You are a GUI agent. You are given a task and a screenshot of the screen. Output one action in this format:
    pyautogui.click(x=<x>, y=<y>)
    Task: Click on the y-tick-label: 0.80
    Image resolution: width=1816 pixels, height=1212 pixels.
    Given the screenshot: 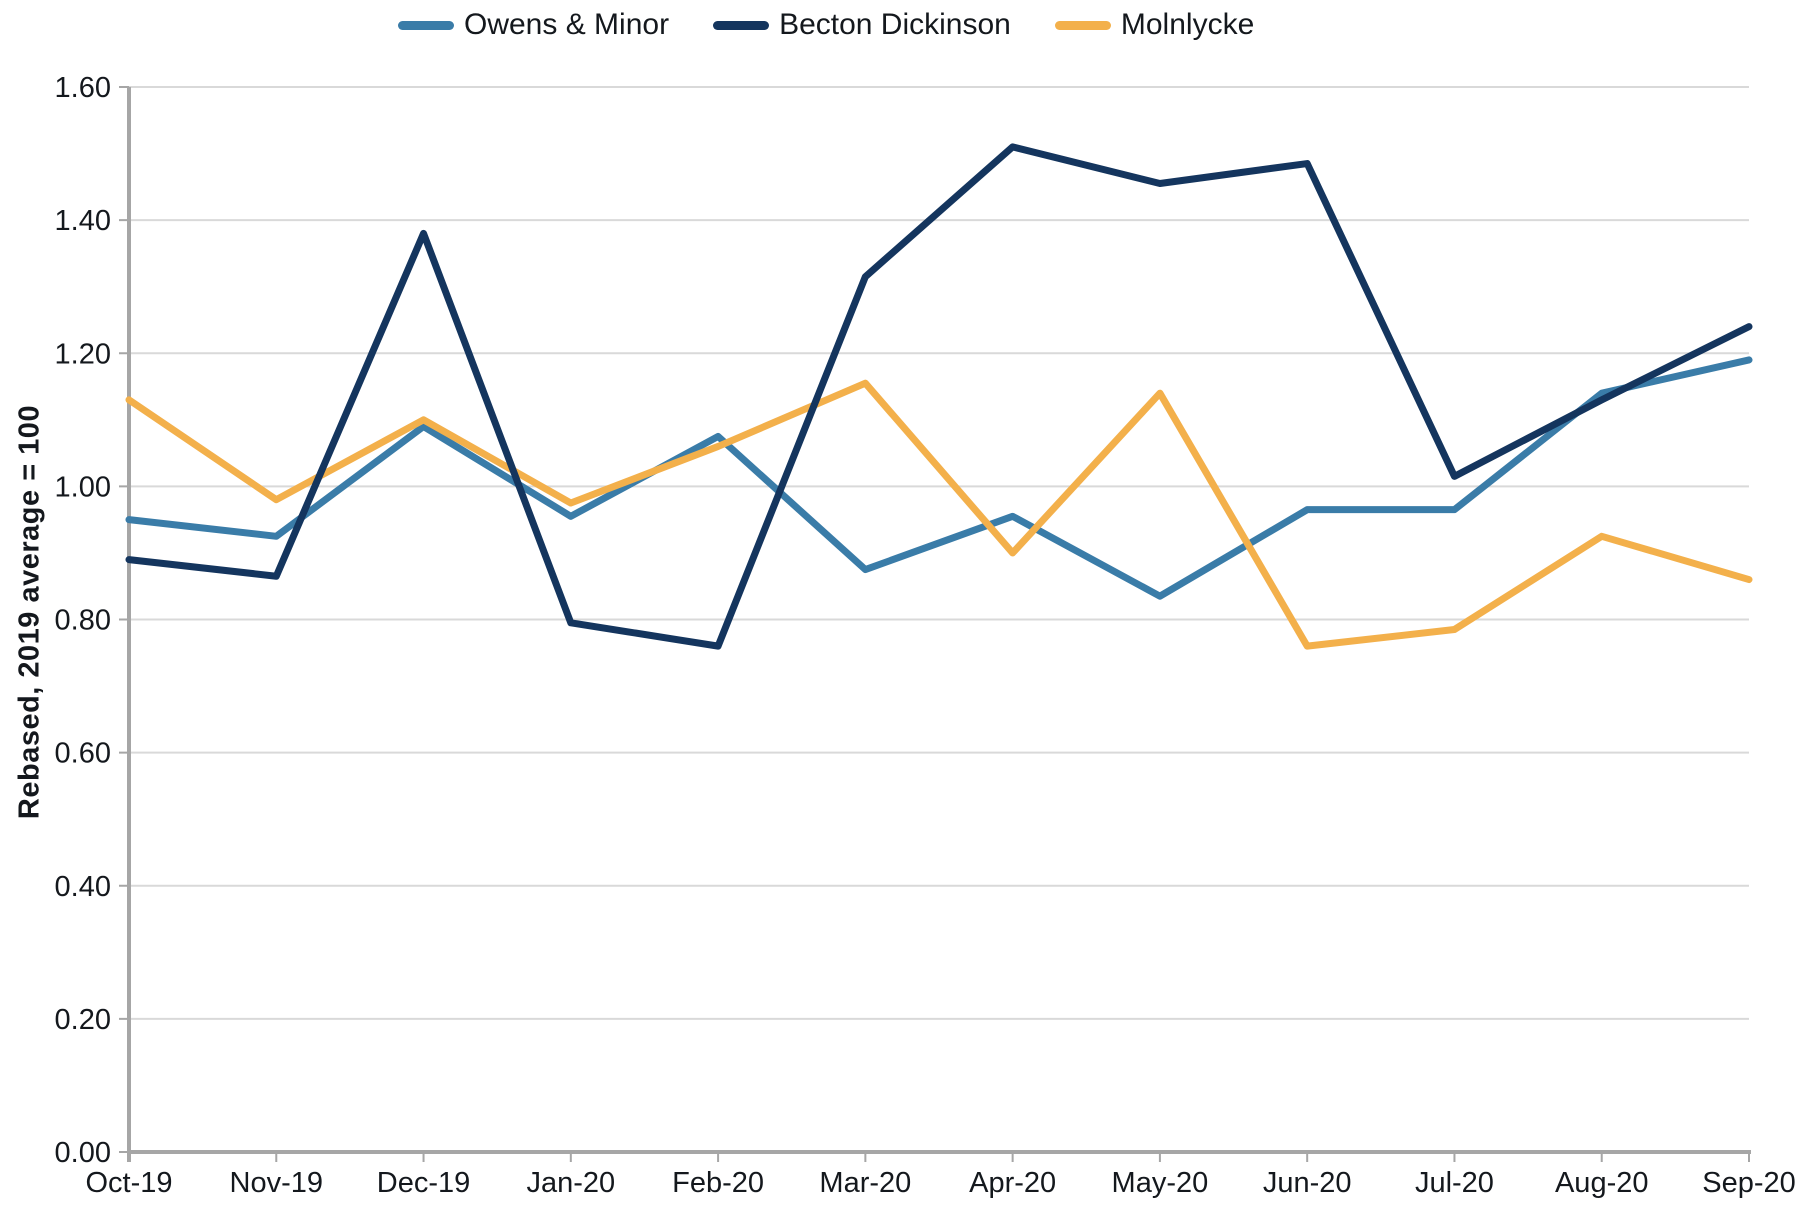 What is the action you would take?
    pyautogui.click(x=83, y=621)
    